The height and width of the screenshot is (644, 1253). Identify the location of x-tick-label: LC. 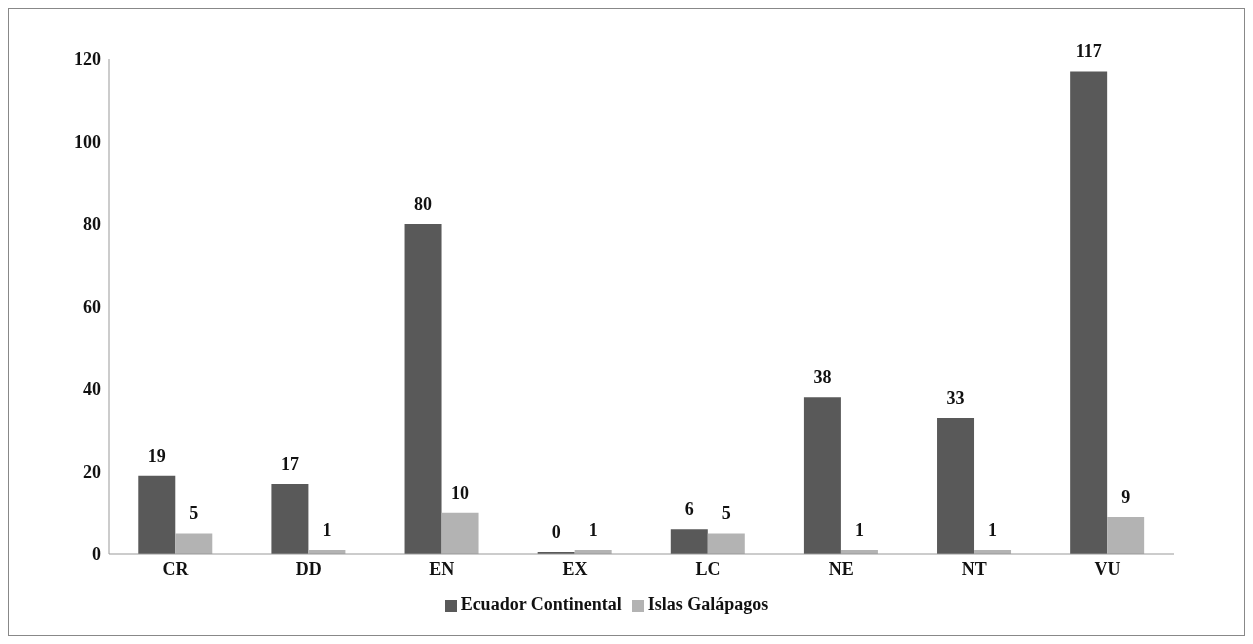
(708, 568).